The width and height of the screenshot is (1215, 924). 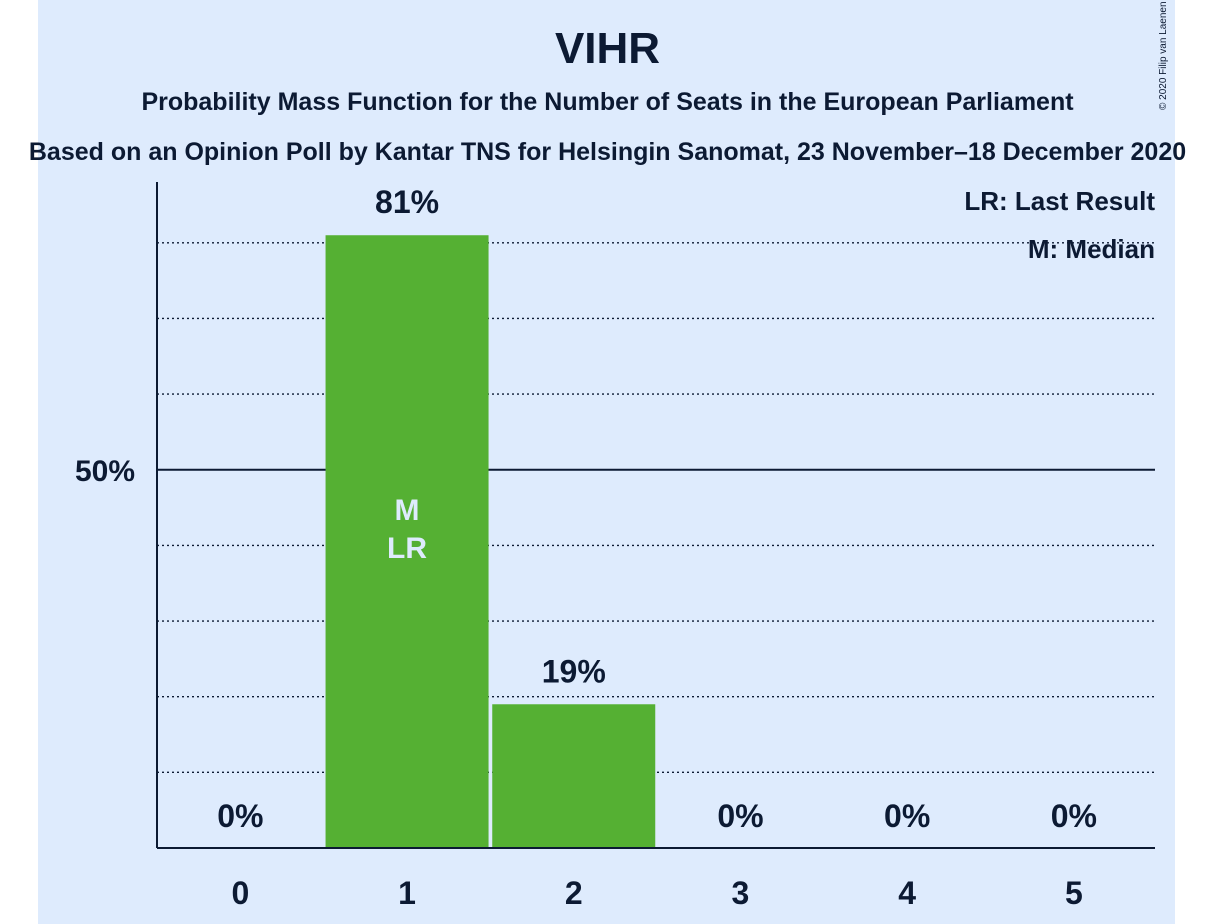 I want to click on x-tick-label: 0, so click(x=240, y=893).